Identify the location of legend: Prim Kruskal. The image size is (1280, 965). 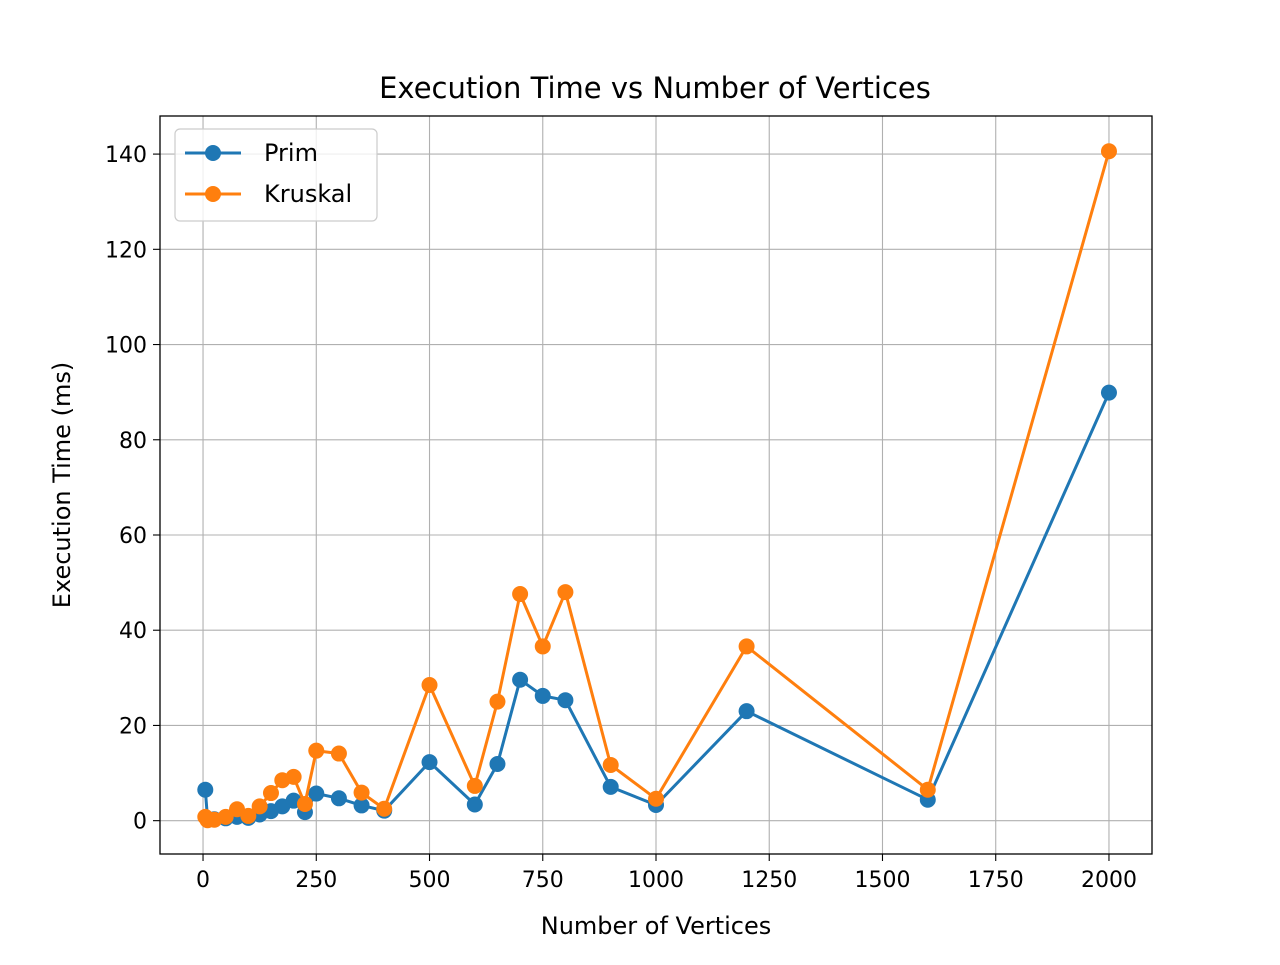
(276, 175).